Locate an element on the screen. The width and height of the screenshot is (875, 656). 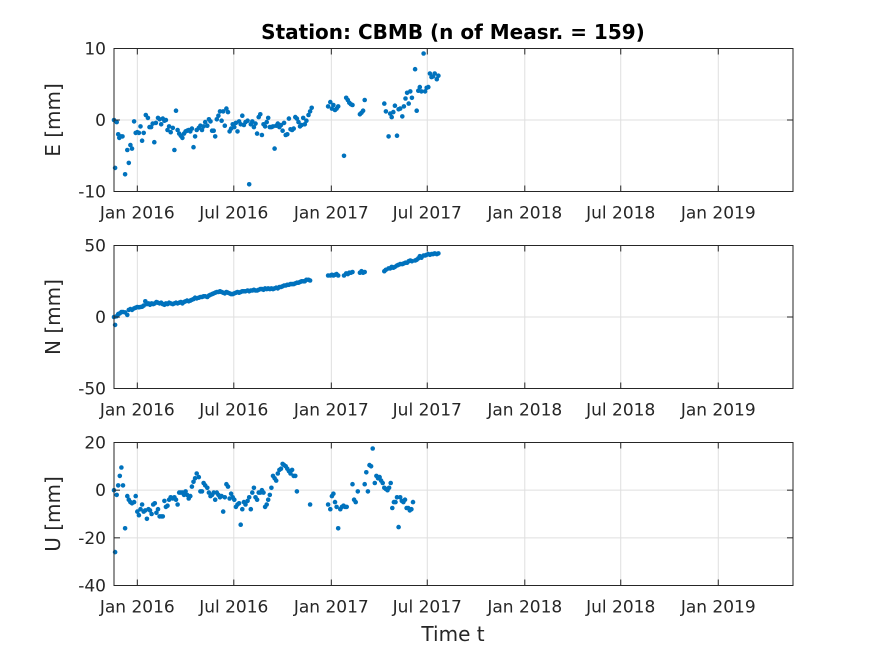
x-axis-label: Time t is located at coordinates (452, 634).